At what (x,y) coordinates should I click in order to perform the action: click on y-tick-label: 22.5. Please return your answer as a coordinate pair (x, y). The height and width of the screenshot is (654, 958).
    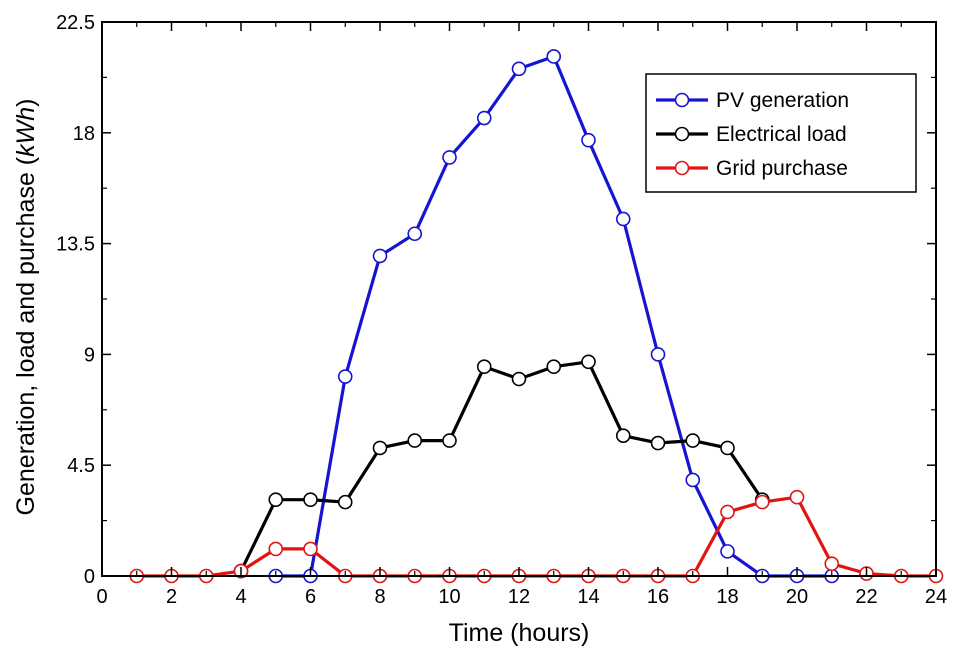
    Looking at the image, I should click on (75, 23).